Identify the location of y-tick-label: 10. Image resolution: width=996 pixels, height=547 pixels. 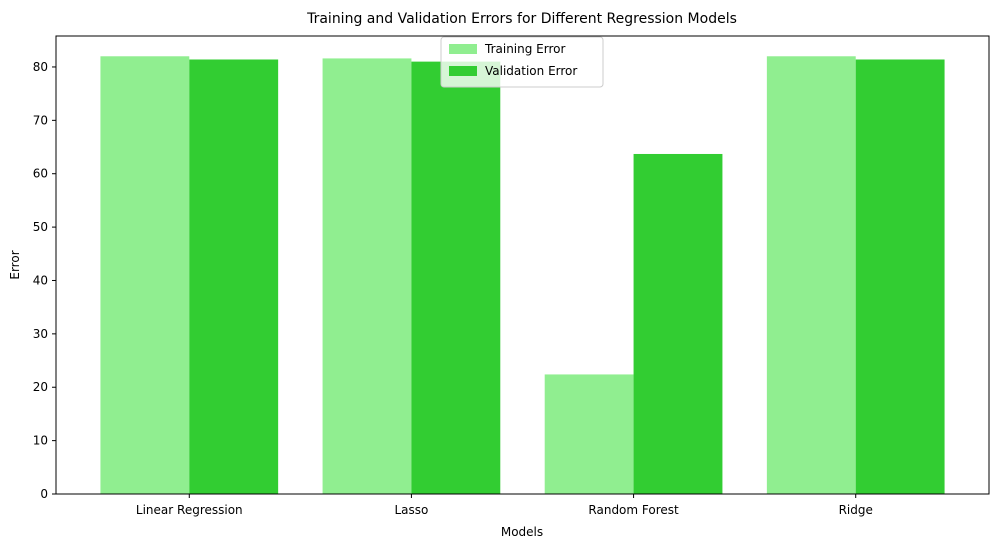
(40, 441).